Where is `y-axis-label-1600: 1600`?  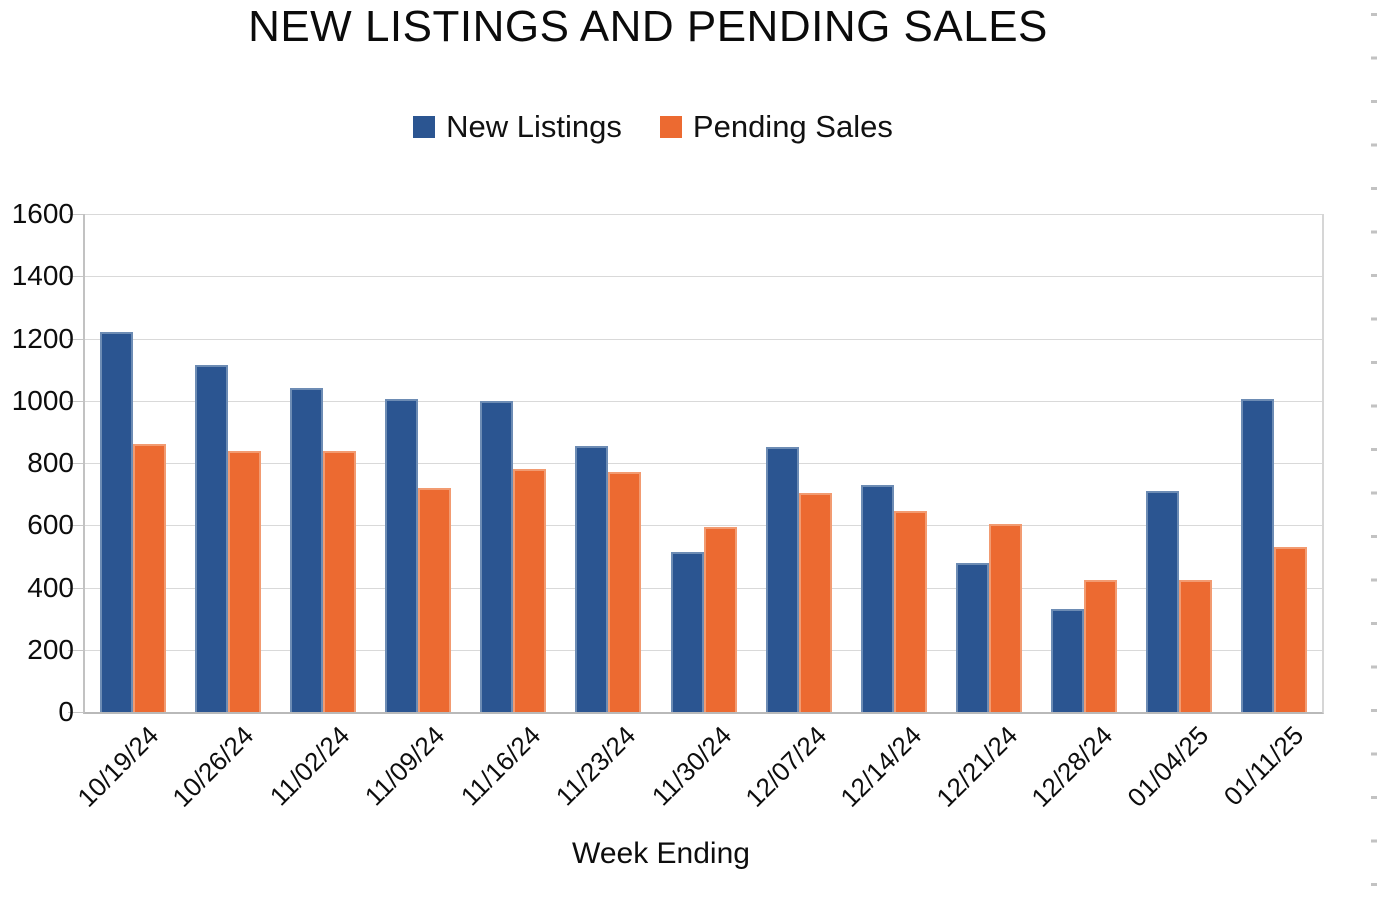
y-axis-label-1600: 1600 is located at coordinates (42, 213).